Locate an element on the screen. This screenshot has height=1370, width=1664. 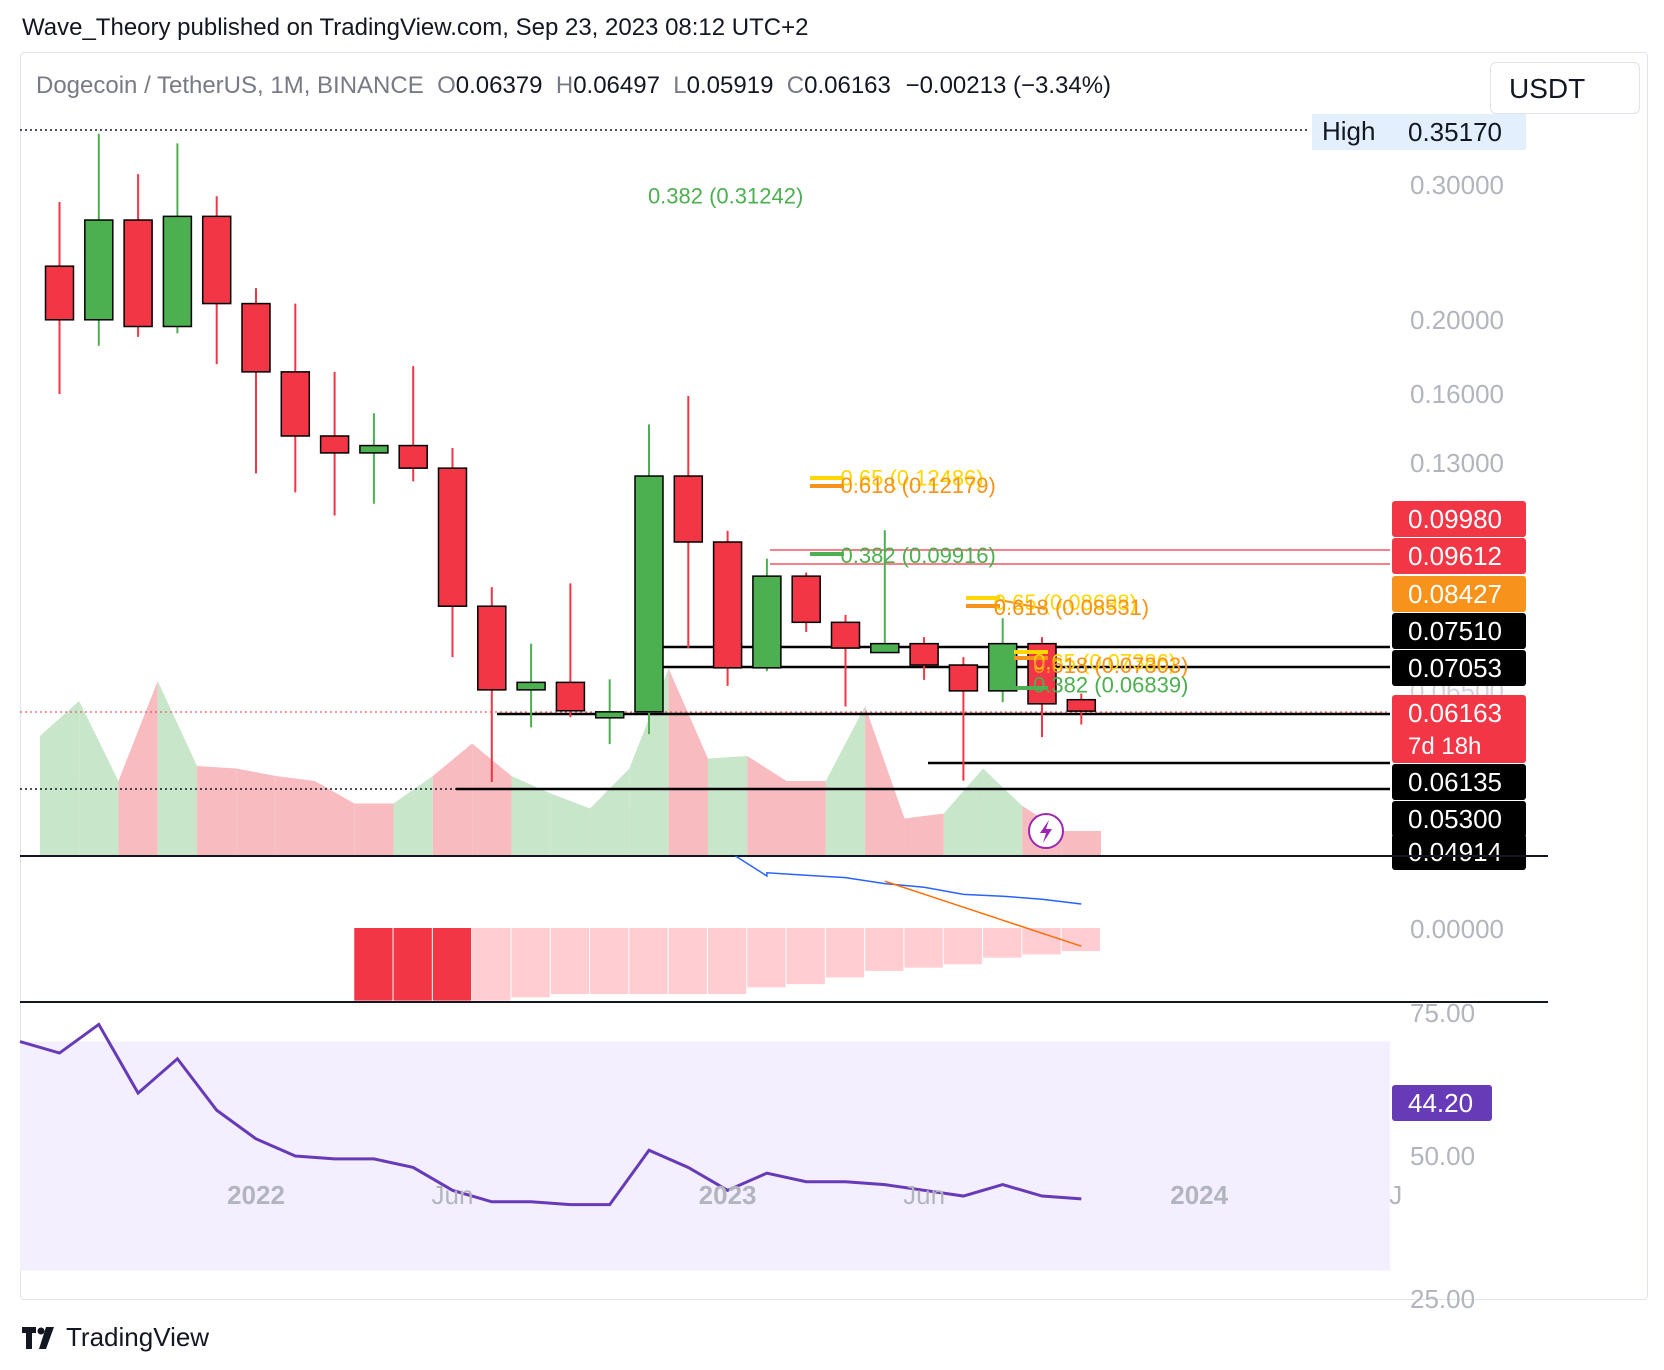
price-label: 0.07053 is located at coordinates (1455, 668).